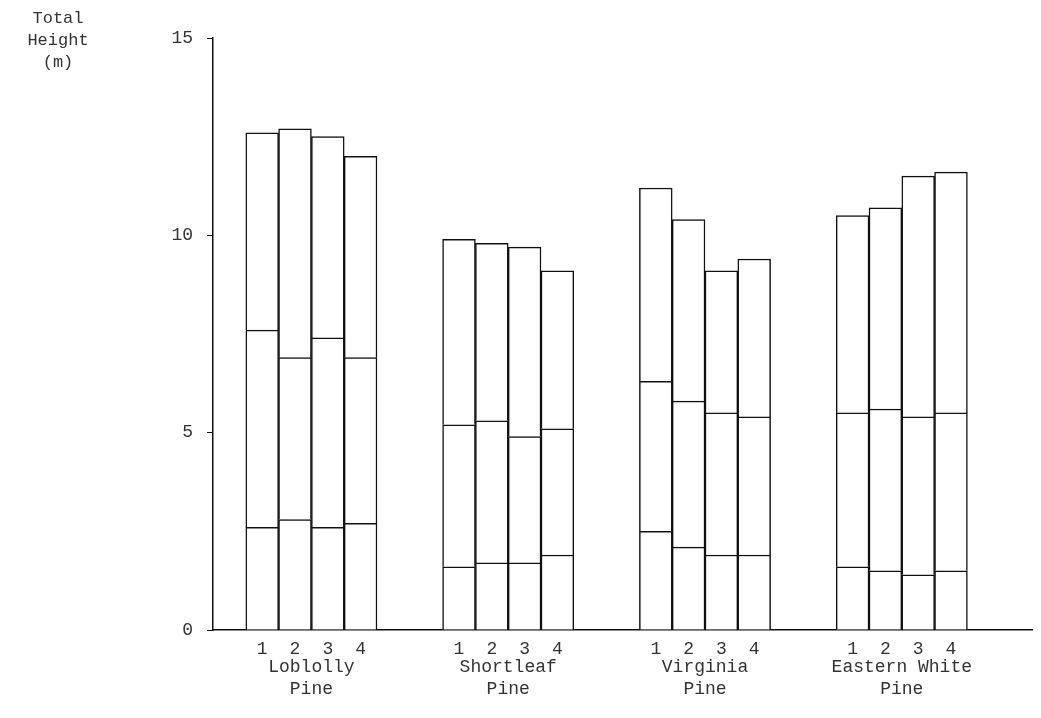 Image resolution: width=1041 pixels, height=718 pixels. Describe the element at coordinates (508, 677) in the screenshot. I see `text: Shortleaf Pine` at that location.